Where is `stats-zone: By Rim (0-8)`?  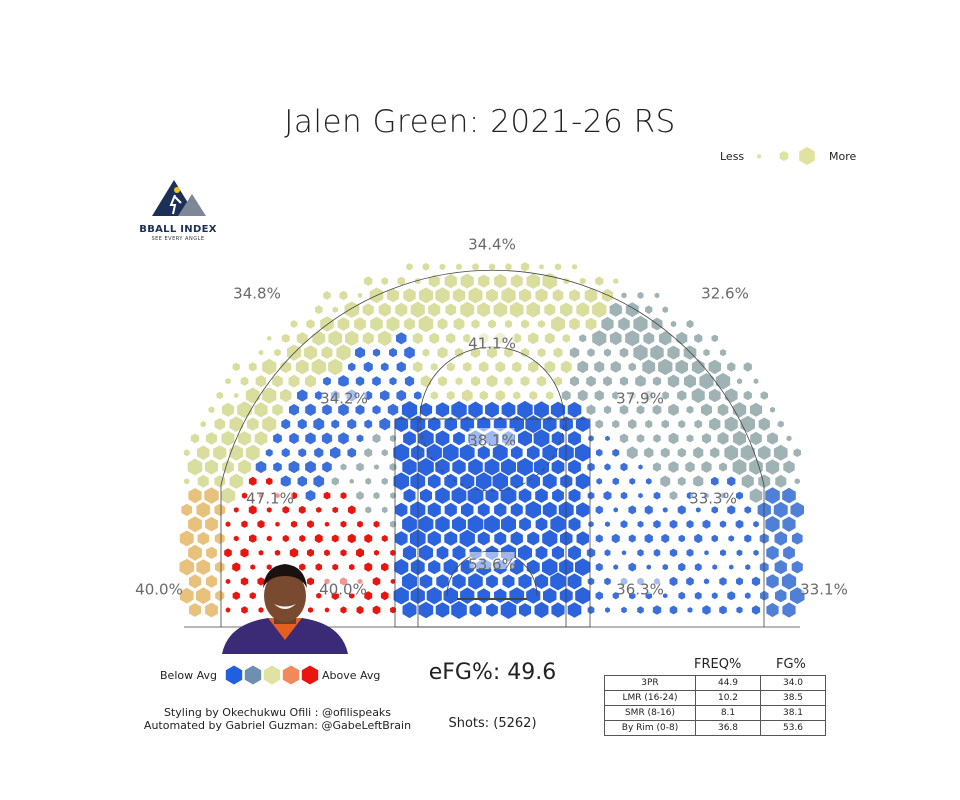 stats-zone: By Rim (0-8) is located at coordinates (650, 728).